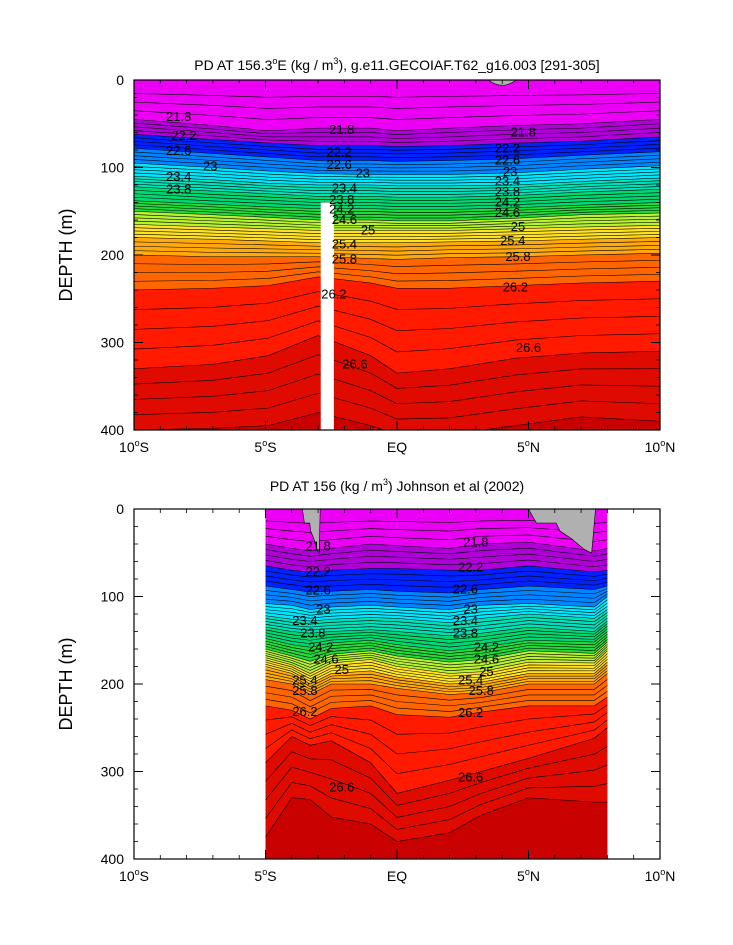  I want to click on contour-label: 23.4, so click(465, 620).